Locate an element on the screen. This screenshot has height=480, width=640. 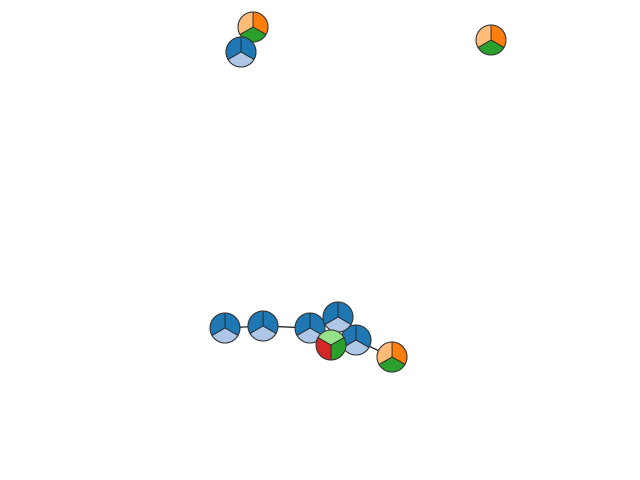
pie-node-n6 is located at coordinates (310, 328).